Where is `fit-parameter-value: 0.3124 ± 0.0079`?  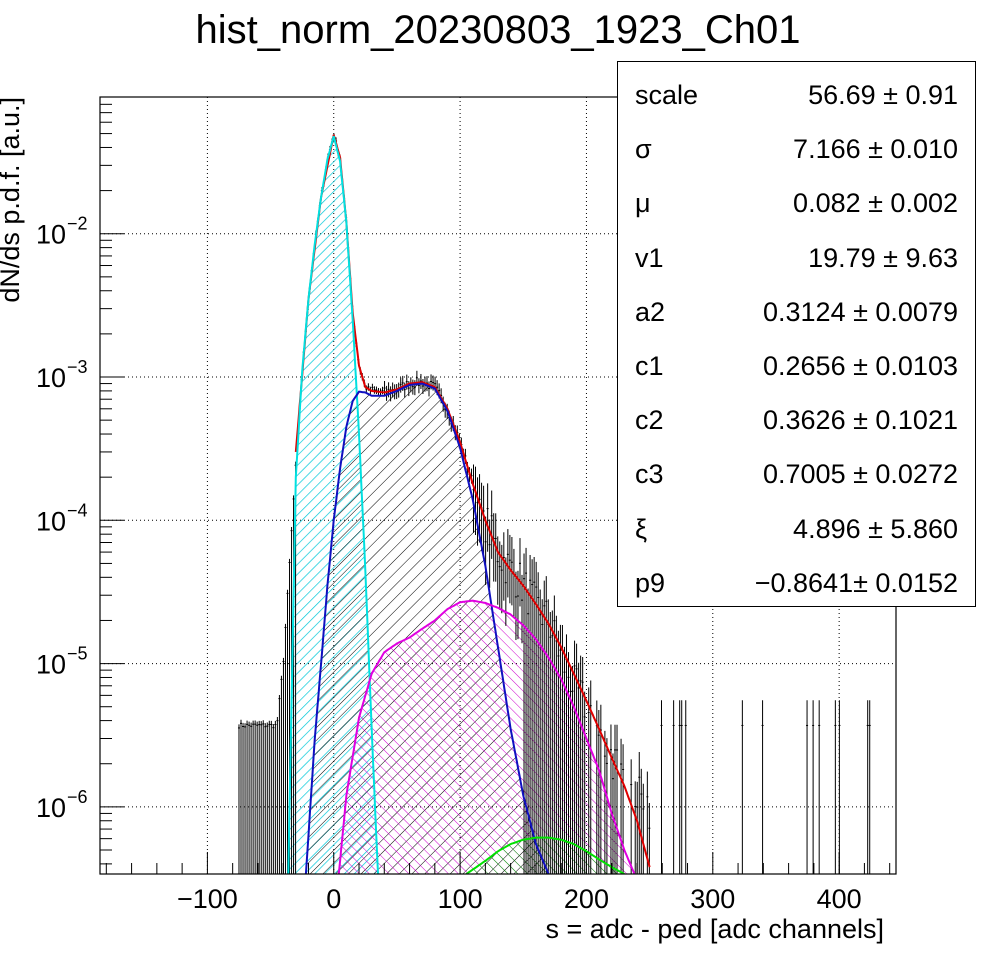
fit-parameter-value: 0.3124 ± 0.0079 is located at coordinates (860, 311).